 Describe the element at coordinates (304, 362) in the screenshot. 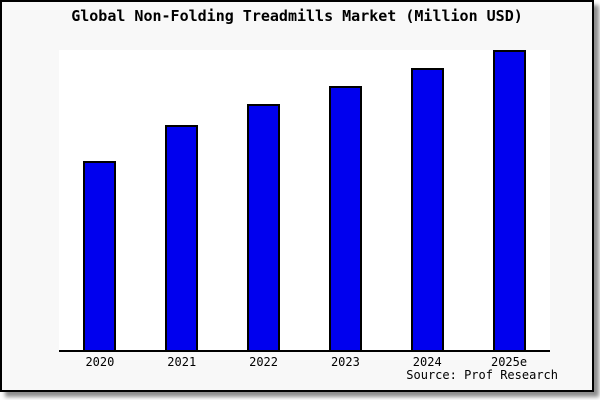

I see `x-axis-labels: 2020 2021 2022 2023 2024 2025e` at that location.